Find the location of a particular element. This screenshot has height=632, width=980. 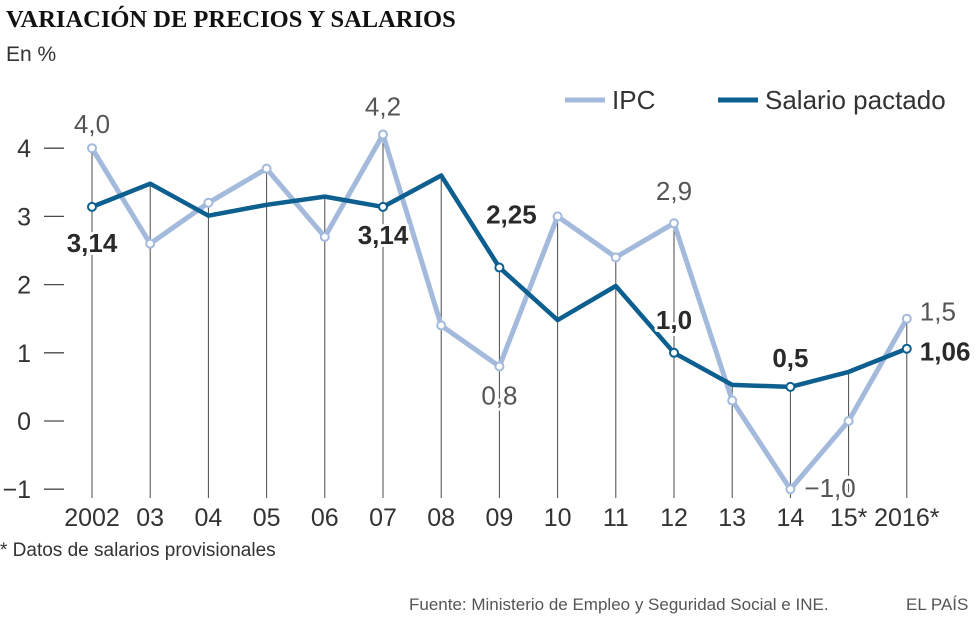

x-tick-label: 11 is located at coordinates (616, 518).